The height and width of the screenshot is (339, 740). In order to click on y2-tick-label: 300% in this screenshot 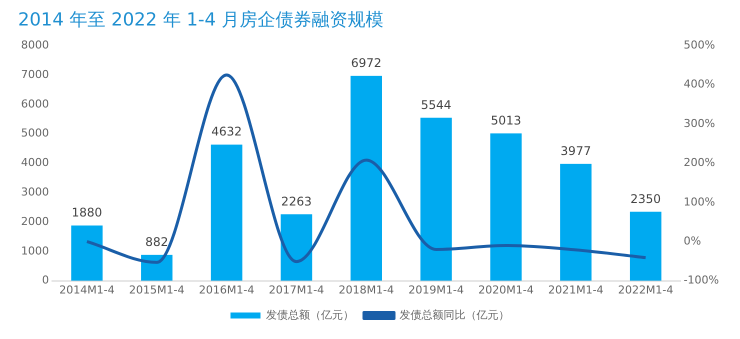, I will do `click(700, 123)`.